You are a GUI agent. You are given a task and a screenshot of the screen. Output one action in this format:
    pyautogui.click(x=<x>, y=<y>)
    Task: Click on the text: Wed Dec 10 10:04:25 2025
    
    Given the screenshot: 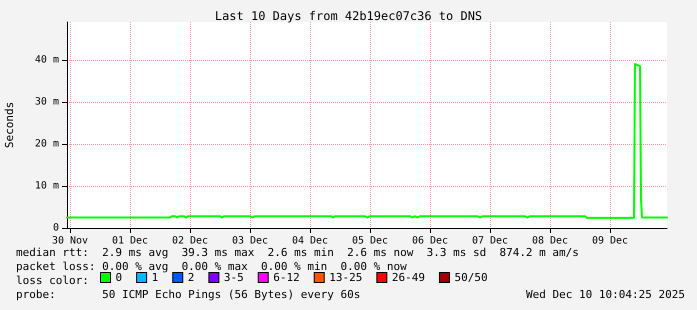 What is the action you would take?
    pyautogui.click(x=606, y=294)
    